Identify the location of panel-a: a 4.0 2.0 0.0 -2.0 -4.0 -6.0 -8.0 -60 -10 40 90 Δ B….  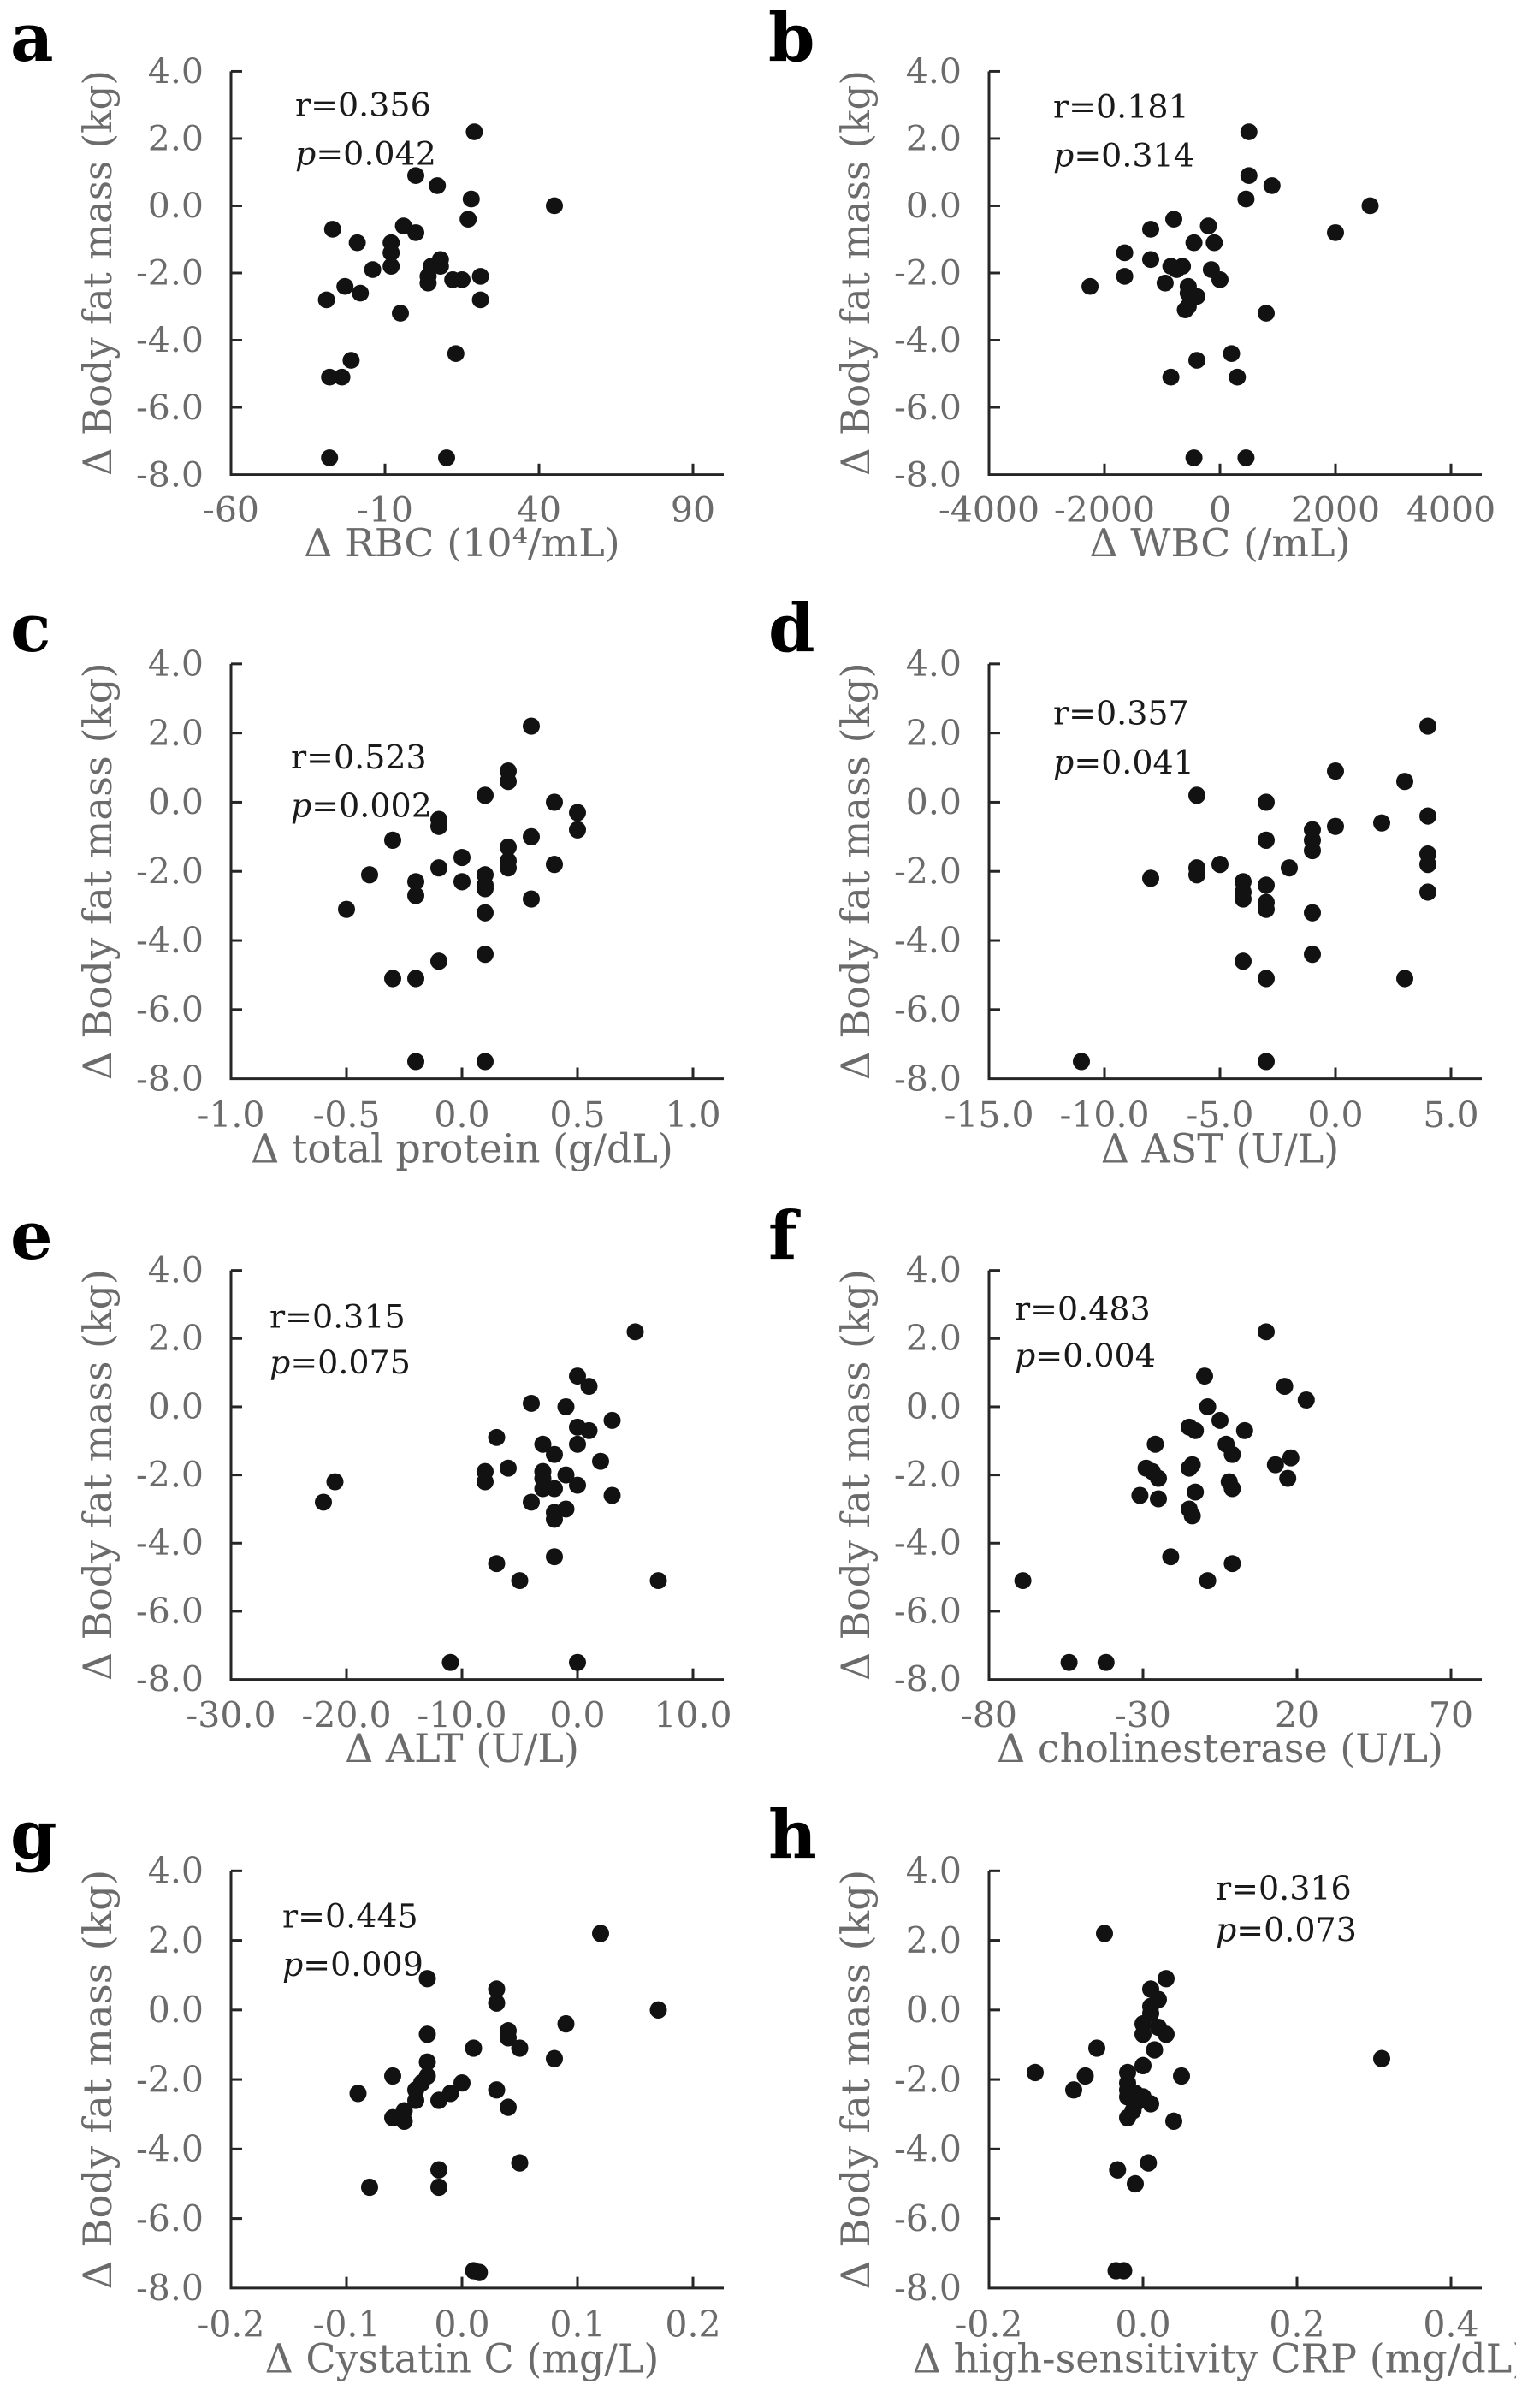
(379, 295).